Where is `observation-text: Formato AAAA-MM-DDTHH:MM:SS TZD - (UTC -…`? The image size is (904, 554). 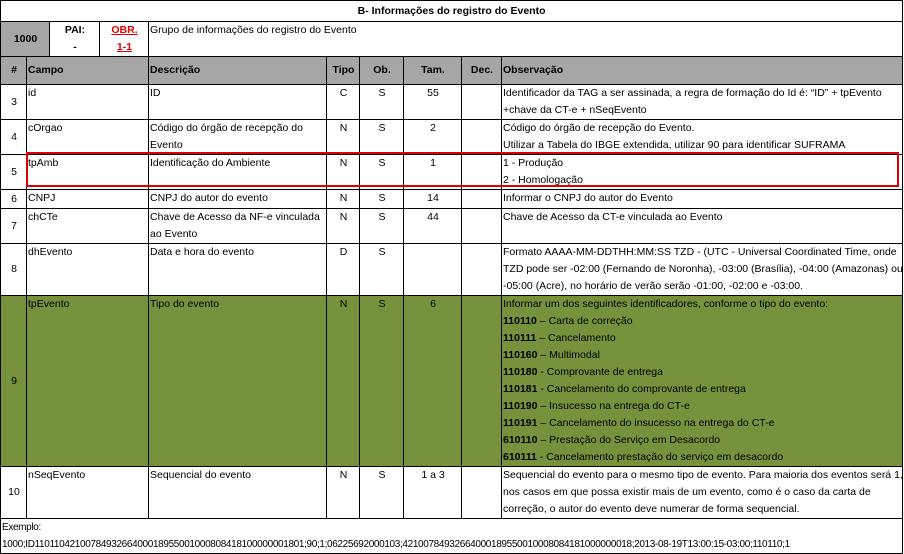 observation-text: Formato AAAA-MM-DDTHH:MM:SS TZD - (UTC -… is located at coordinates (700, 252).